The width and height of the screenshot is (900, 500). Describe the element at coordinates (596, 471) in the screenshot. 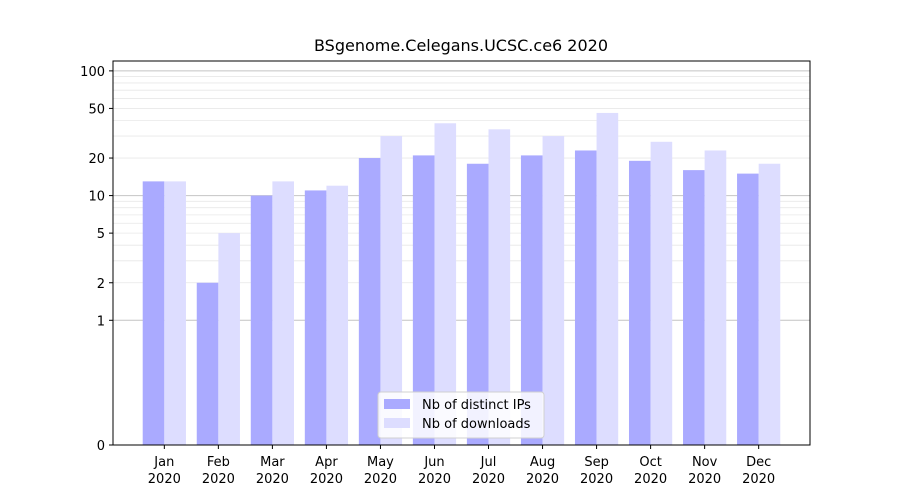

I see `x-tick-label: Sep 2020` at that location.